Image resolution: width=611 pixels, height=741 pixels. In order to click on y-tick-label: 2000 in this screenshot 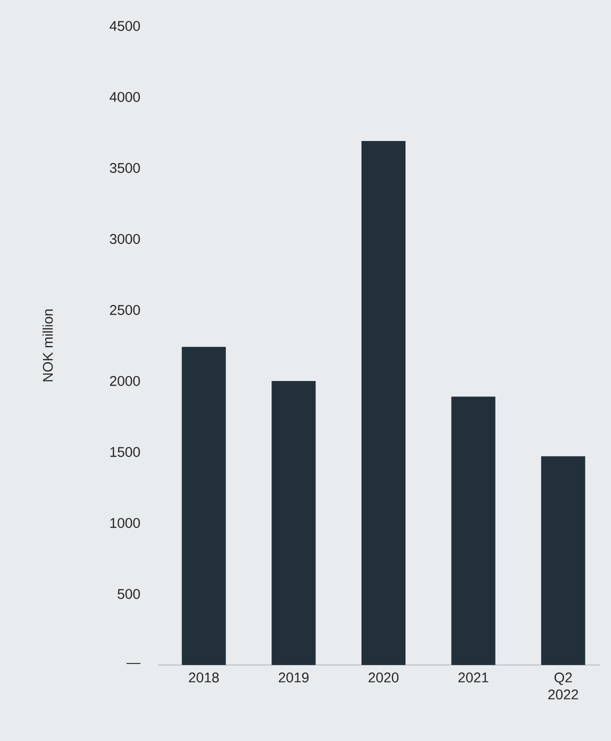, I will do `click(125, 381)`.